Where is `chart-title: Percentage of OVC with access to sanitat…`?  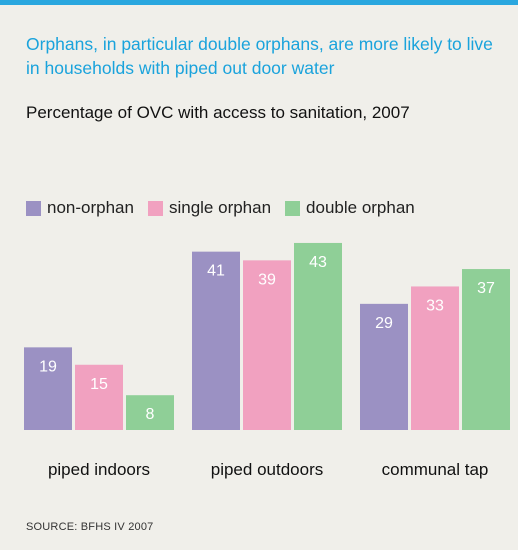
chart-title: Percentage of OVC with access to sanitat… is located at coordinates (218, 112).